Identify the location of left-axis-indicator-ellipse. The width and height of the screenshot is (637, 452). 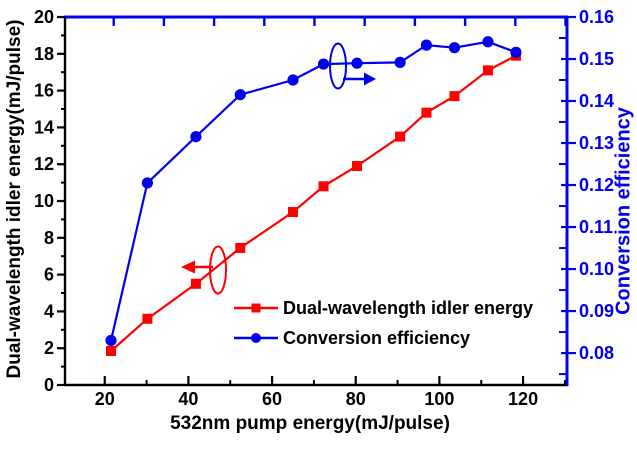
(218, 270).